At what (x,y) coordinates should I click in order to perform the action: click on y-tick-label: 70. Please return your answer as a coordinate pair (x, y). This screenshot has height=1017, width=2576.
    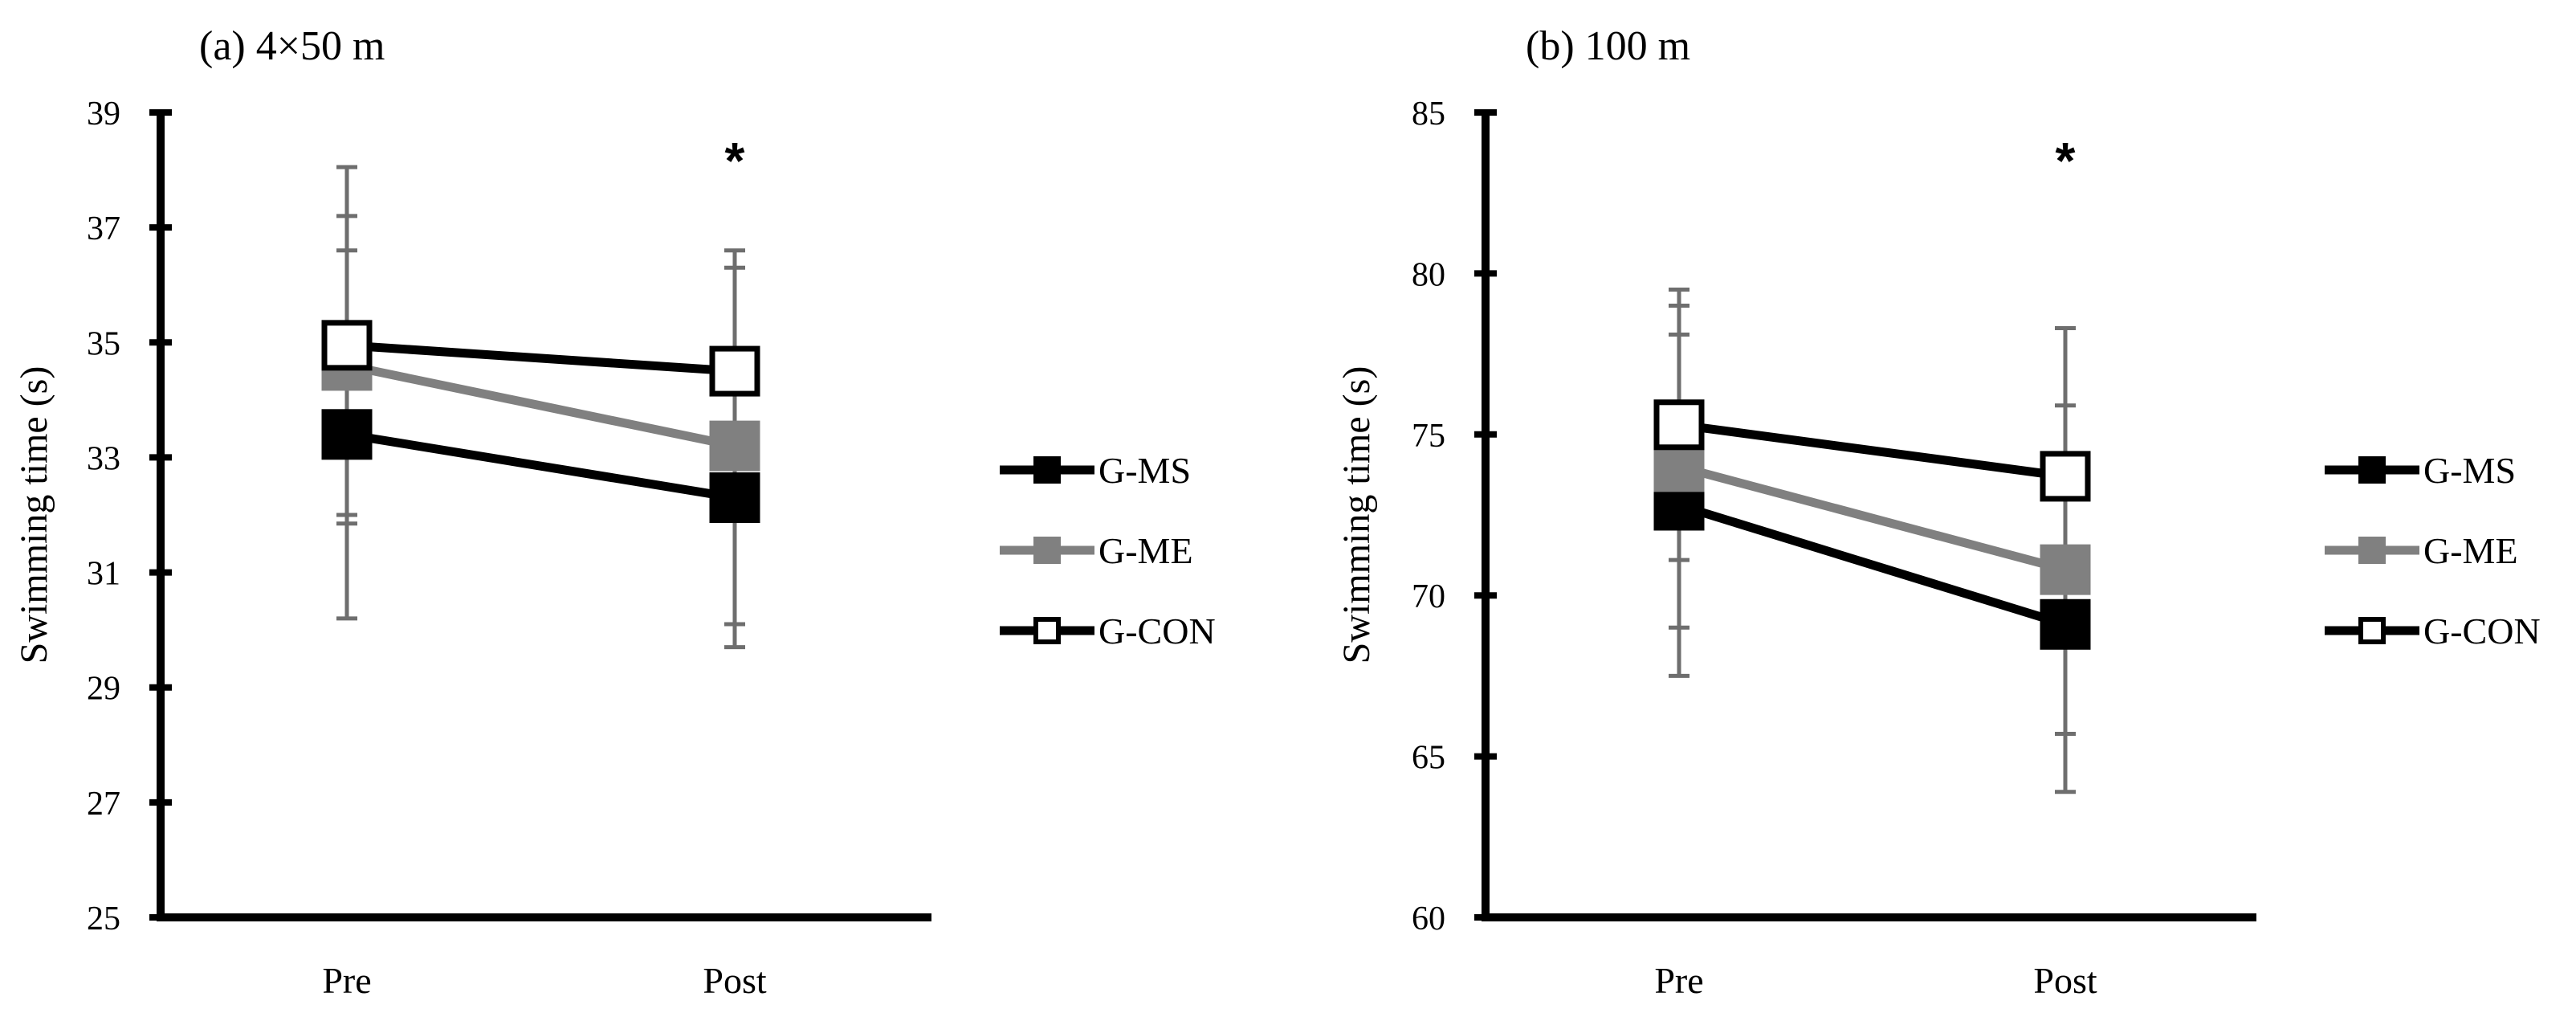
    Looking at the image, I should click on (1428, 596).